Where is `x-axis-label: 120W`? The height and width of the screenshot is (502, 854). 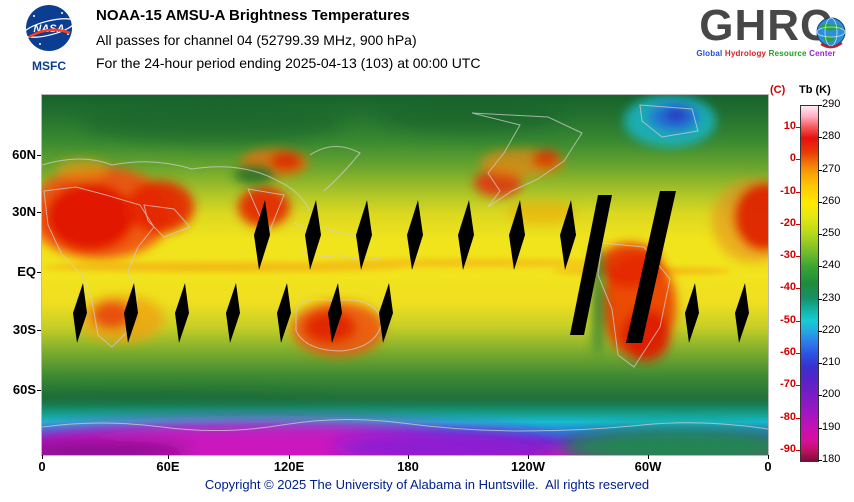 x-axis-label: 120W is located at coordinates (528, 466).